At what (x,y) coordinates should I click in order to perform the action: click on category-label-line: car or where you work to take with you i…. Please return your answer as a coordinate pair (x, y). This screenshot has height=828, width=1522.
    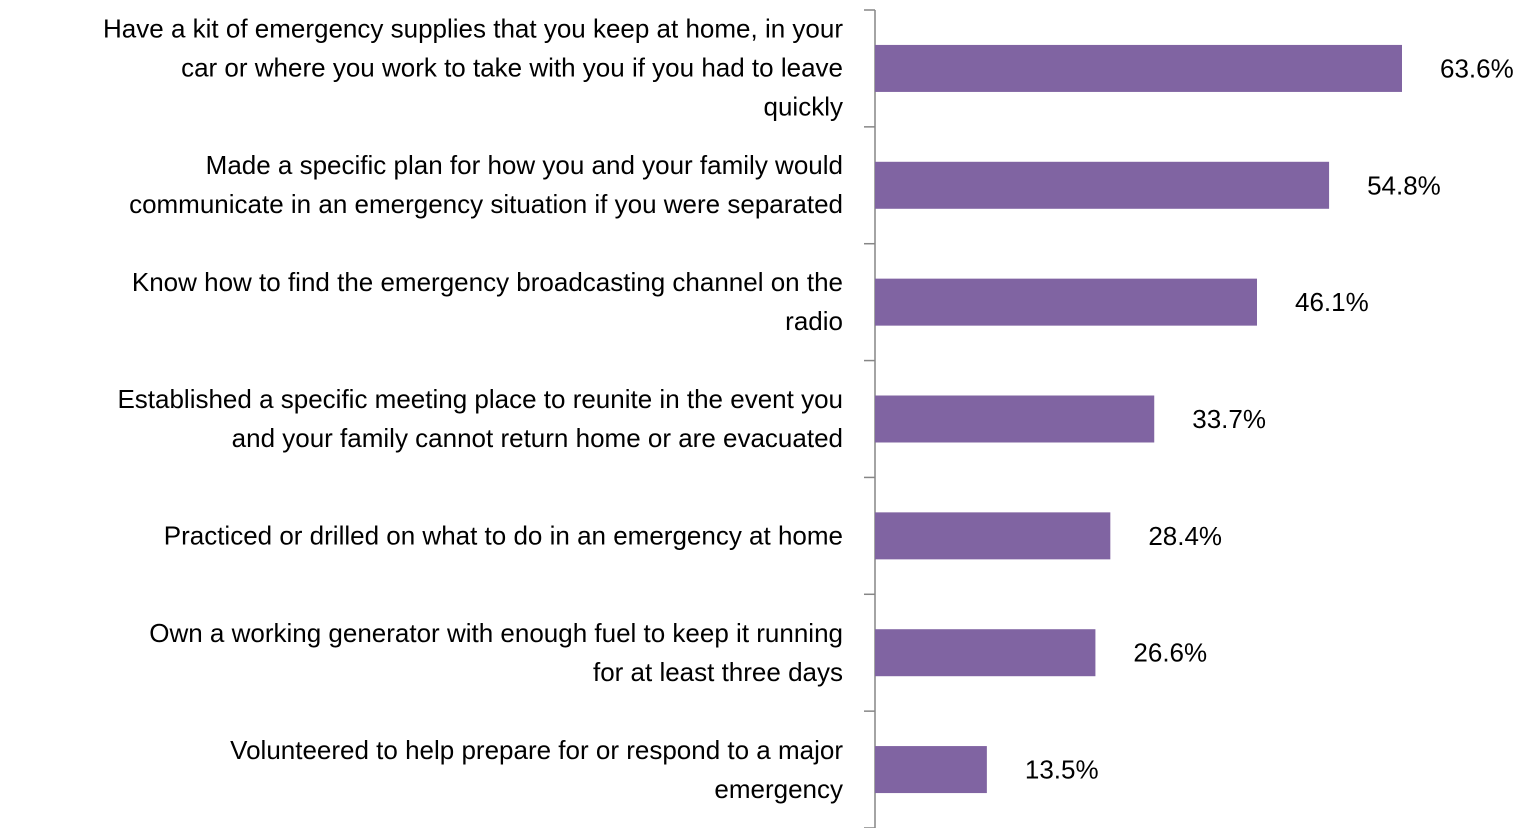
    Looking at the image, I should click on (512, 67).